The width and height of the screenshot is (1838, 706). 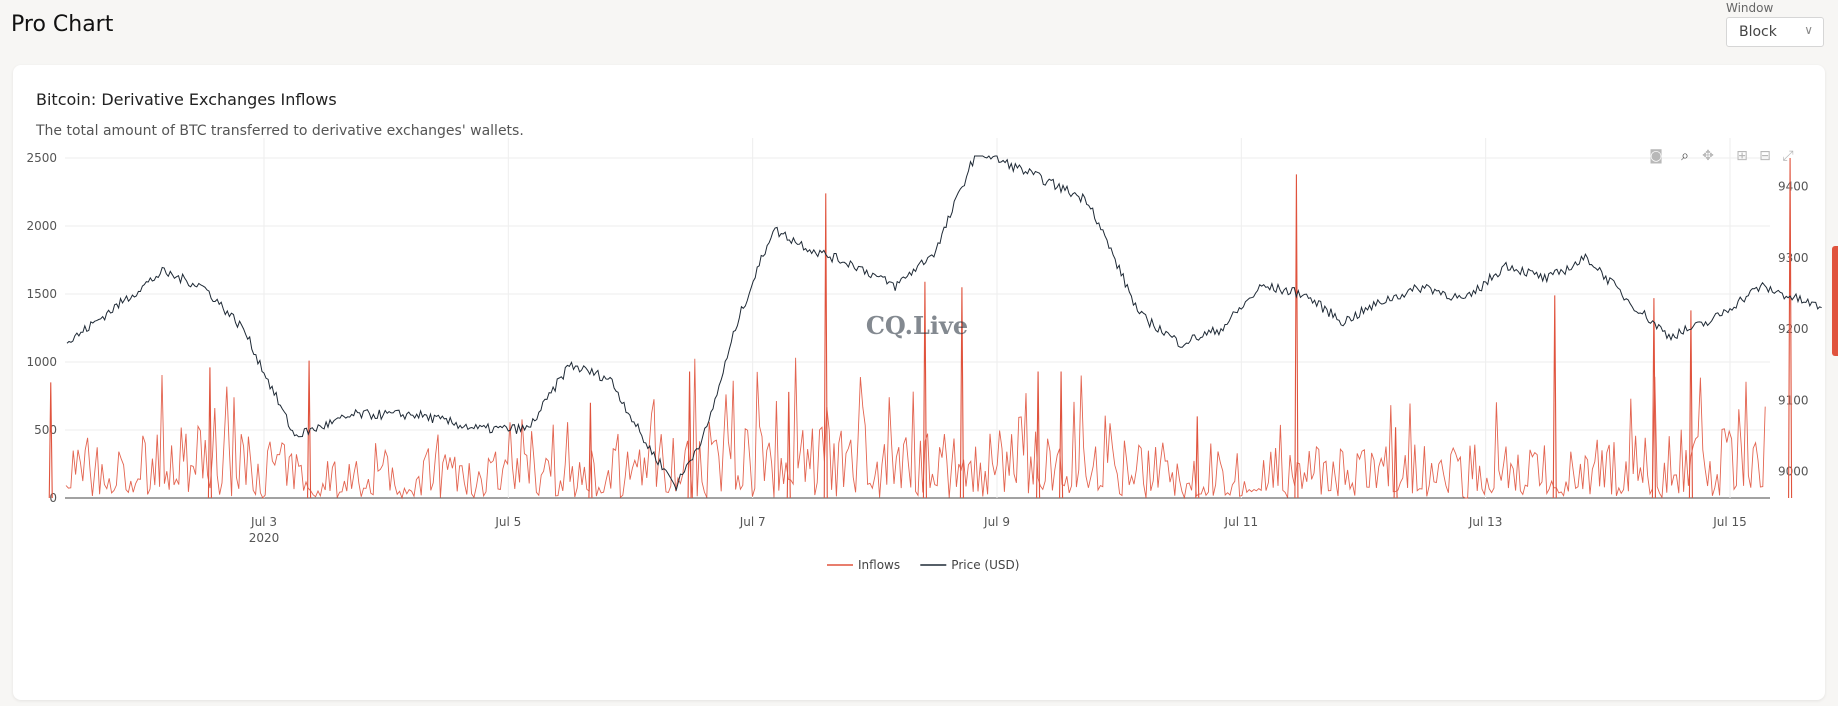 I want to click on window-label: Window, so click(x=1750, y=8).